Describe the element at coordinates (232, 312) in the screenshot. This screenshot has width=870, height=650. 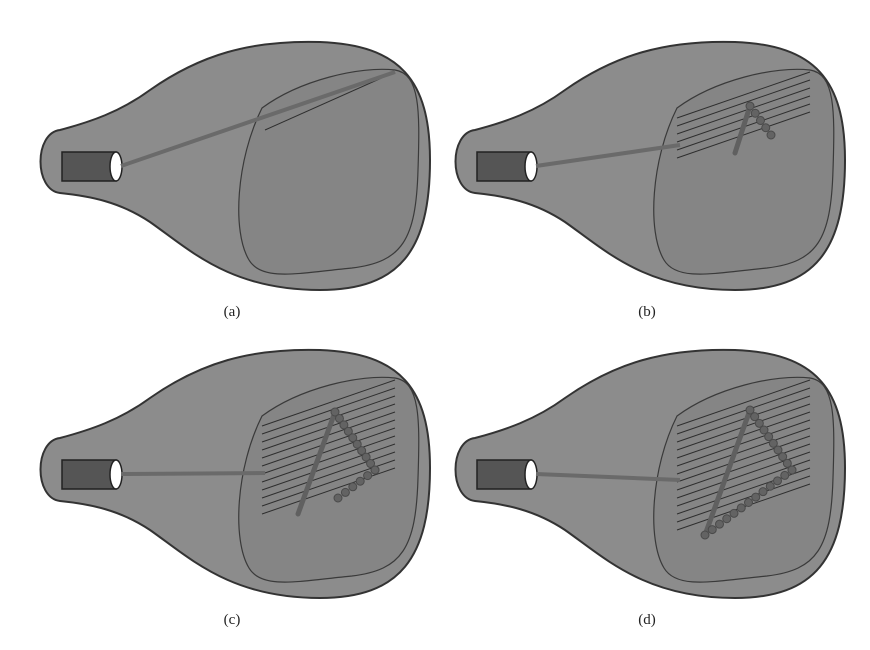
I see `panel-label: (a)` at that location.